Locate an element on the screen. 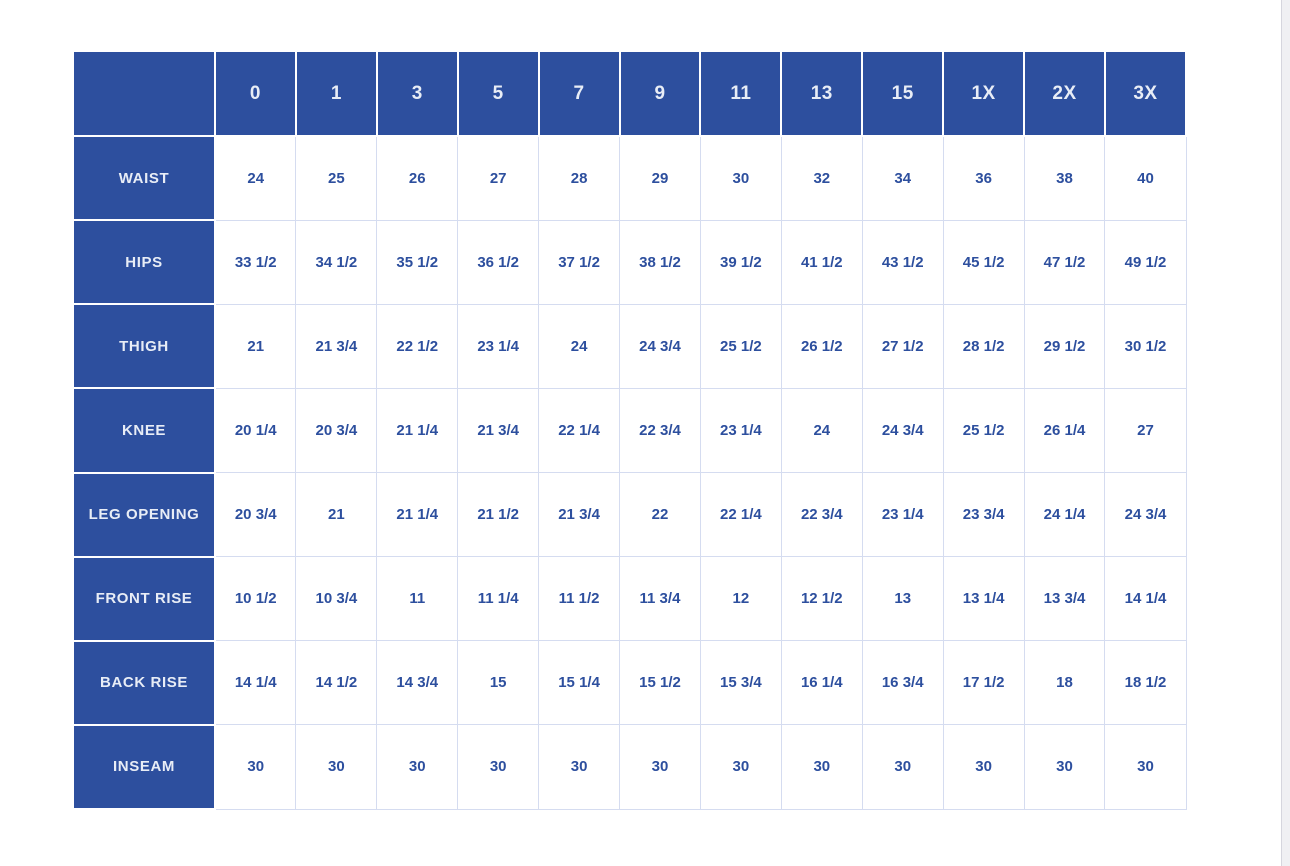 The width and height of the screenshot is (1290, 866). value-cell: 26 is located at coordinates (417, 178).